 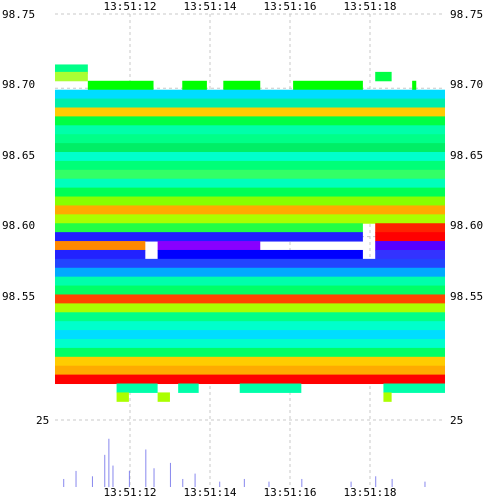 I want to click on time-tick-top-0: 13:51:12, so click(x=130, y=6).